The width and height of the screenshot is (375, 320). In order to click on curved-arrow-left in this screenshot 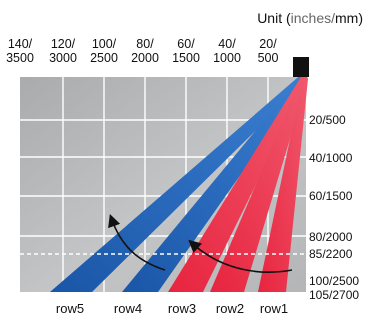, I will do `click(137, 242)`.